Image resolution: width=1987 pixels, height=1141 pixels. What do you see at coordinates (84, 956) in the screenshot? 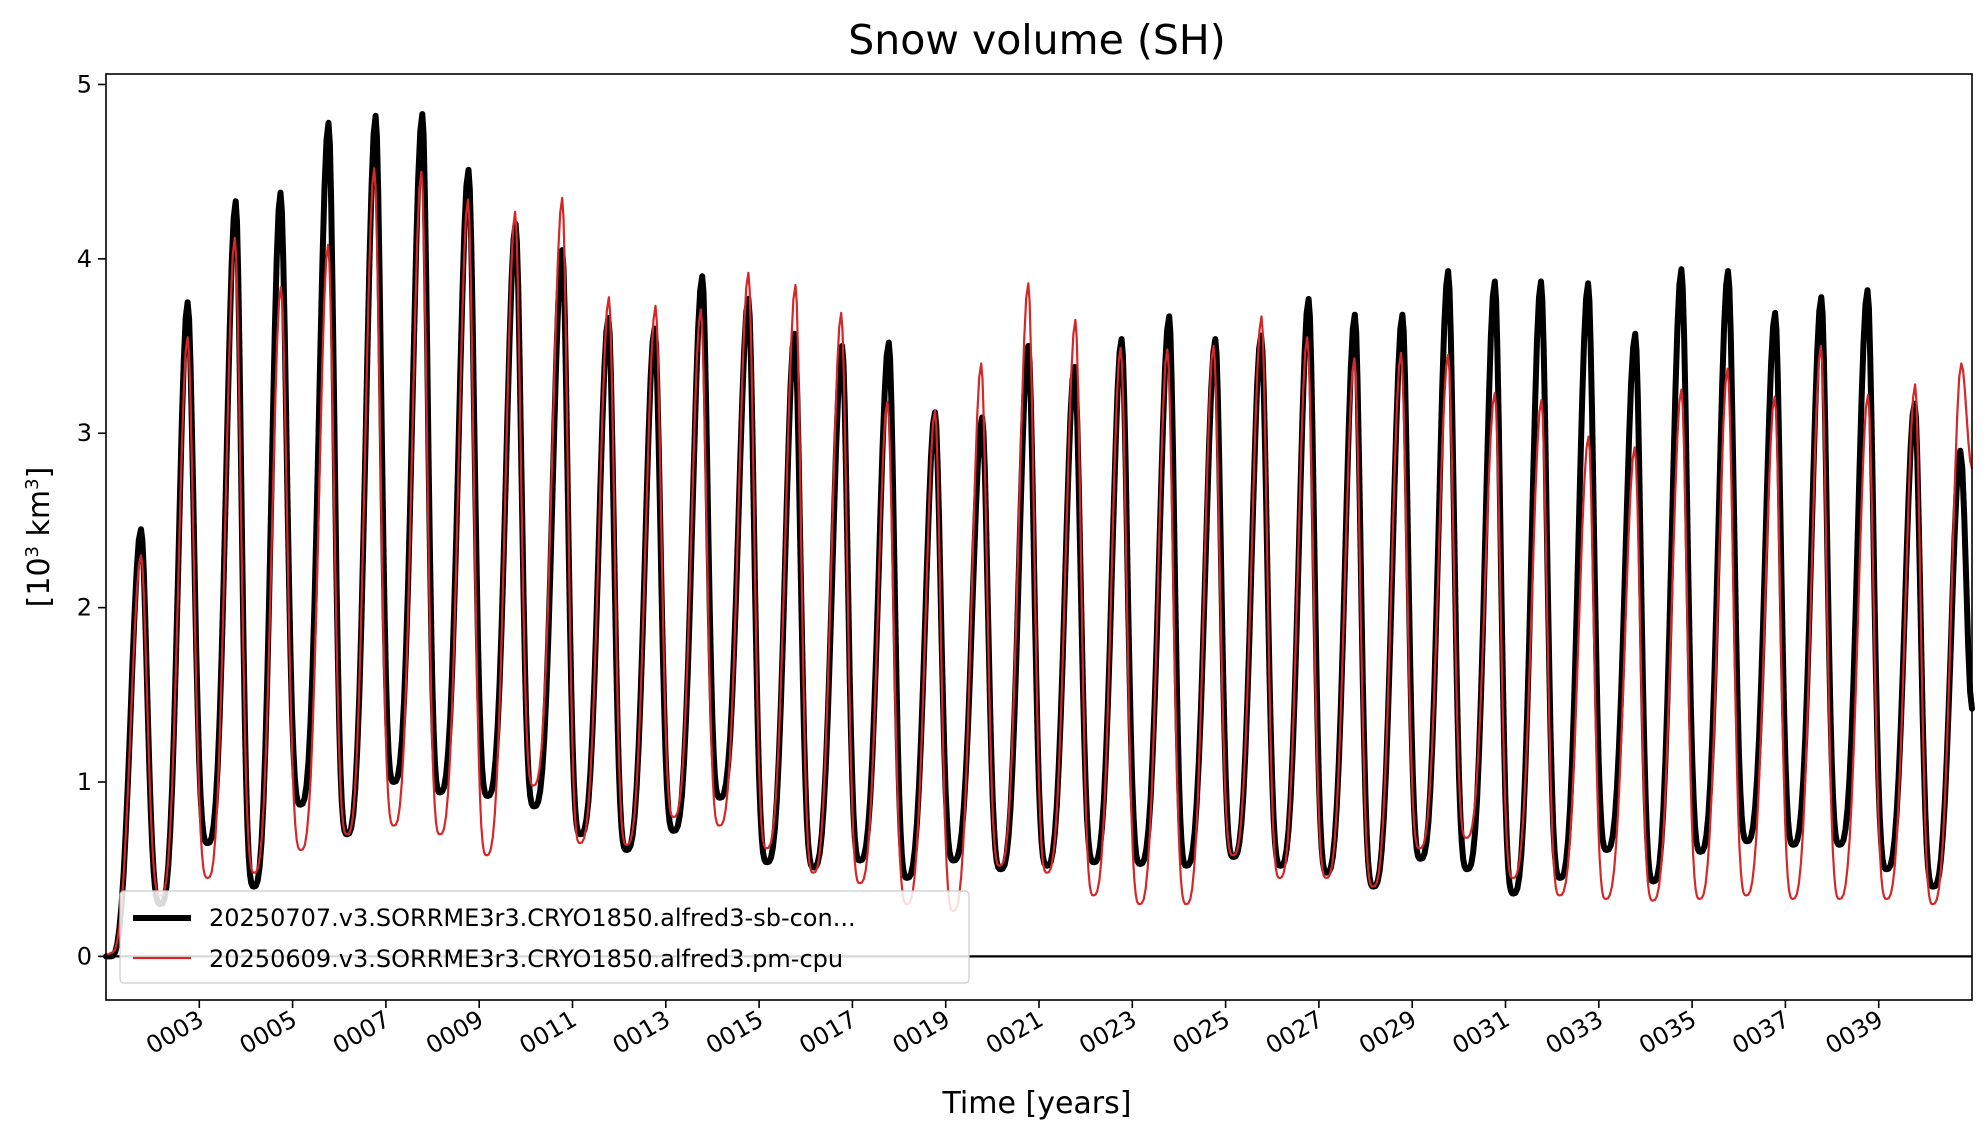
I see `y-tick-label: 0` at bounding box center [84, 956].